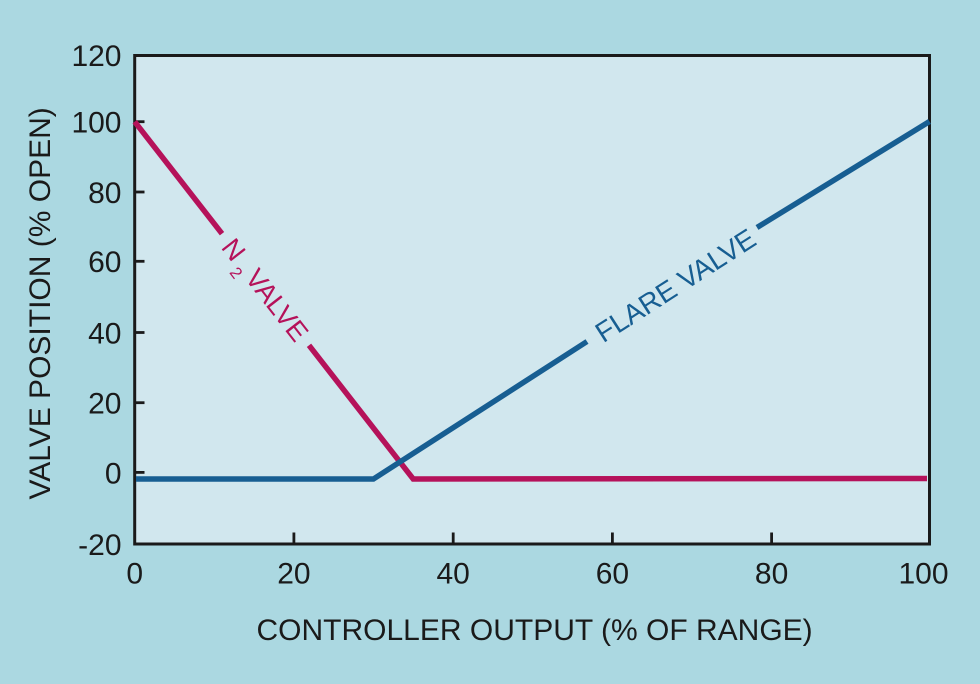 Image resolution: width=980 pixels, height=684 pixels. I want to click on svg-text: CONTROLLER OUTPUT (% OF RANGE), so click(535, 630).